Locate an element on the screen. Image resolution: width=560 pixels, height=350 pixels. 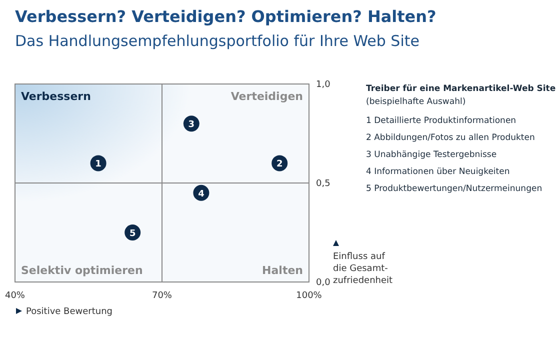
y-axis-title: Einfluss auf die Gesamt- zufriedenheit is located at coordinates (363, 269).